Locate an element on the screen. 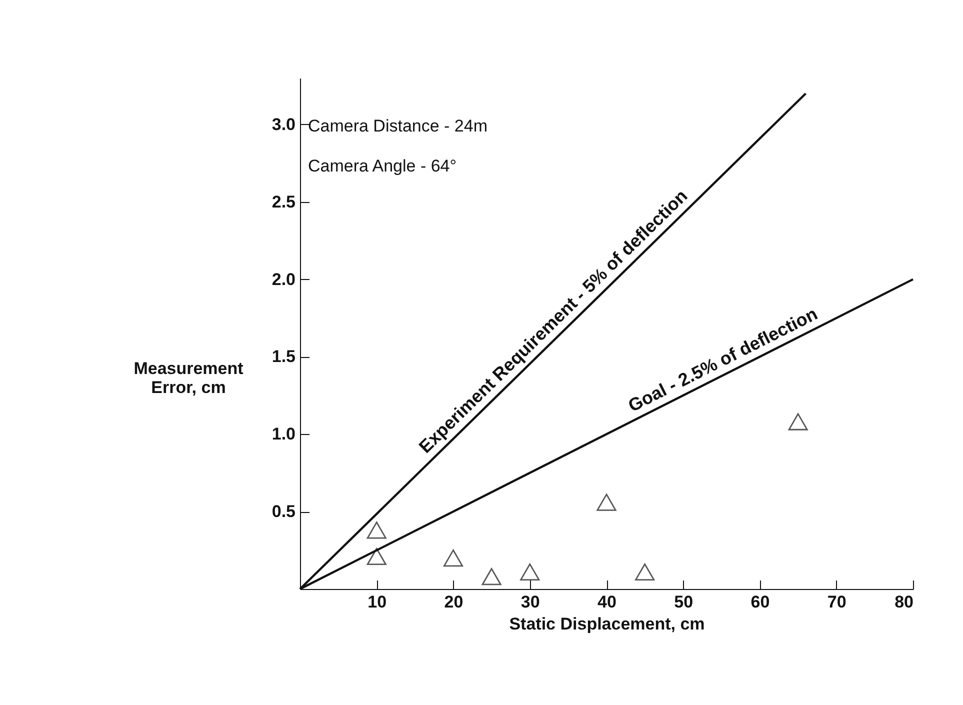  y-tick-label: 1.5 is located at coordinates (284, 356).